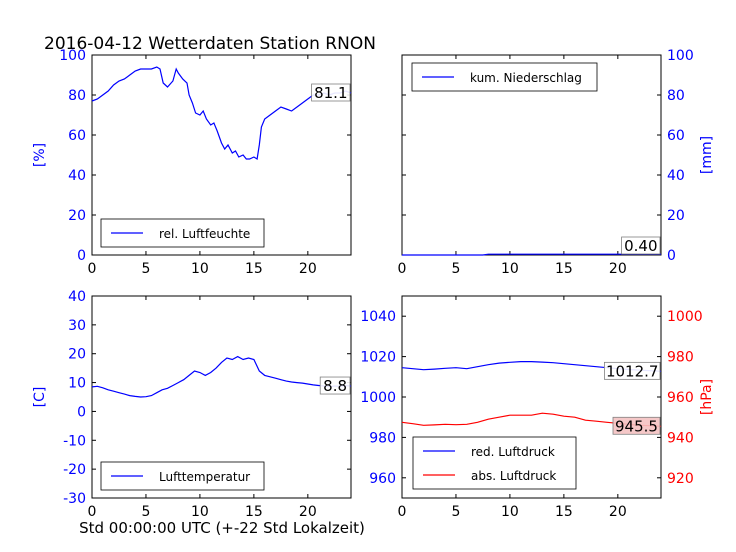  I want to click on legend-label: red. Luftdruck, so click(513, 452).